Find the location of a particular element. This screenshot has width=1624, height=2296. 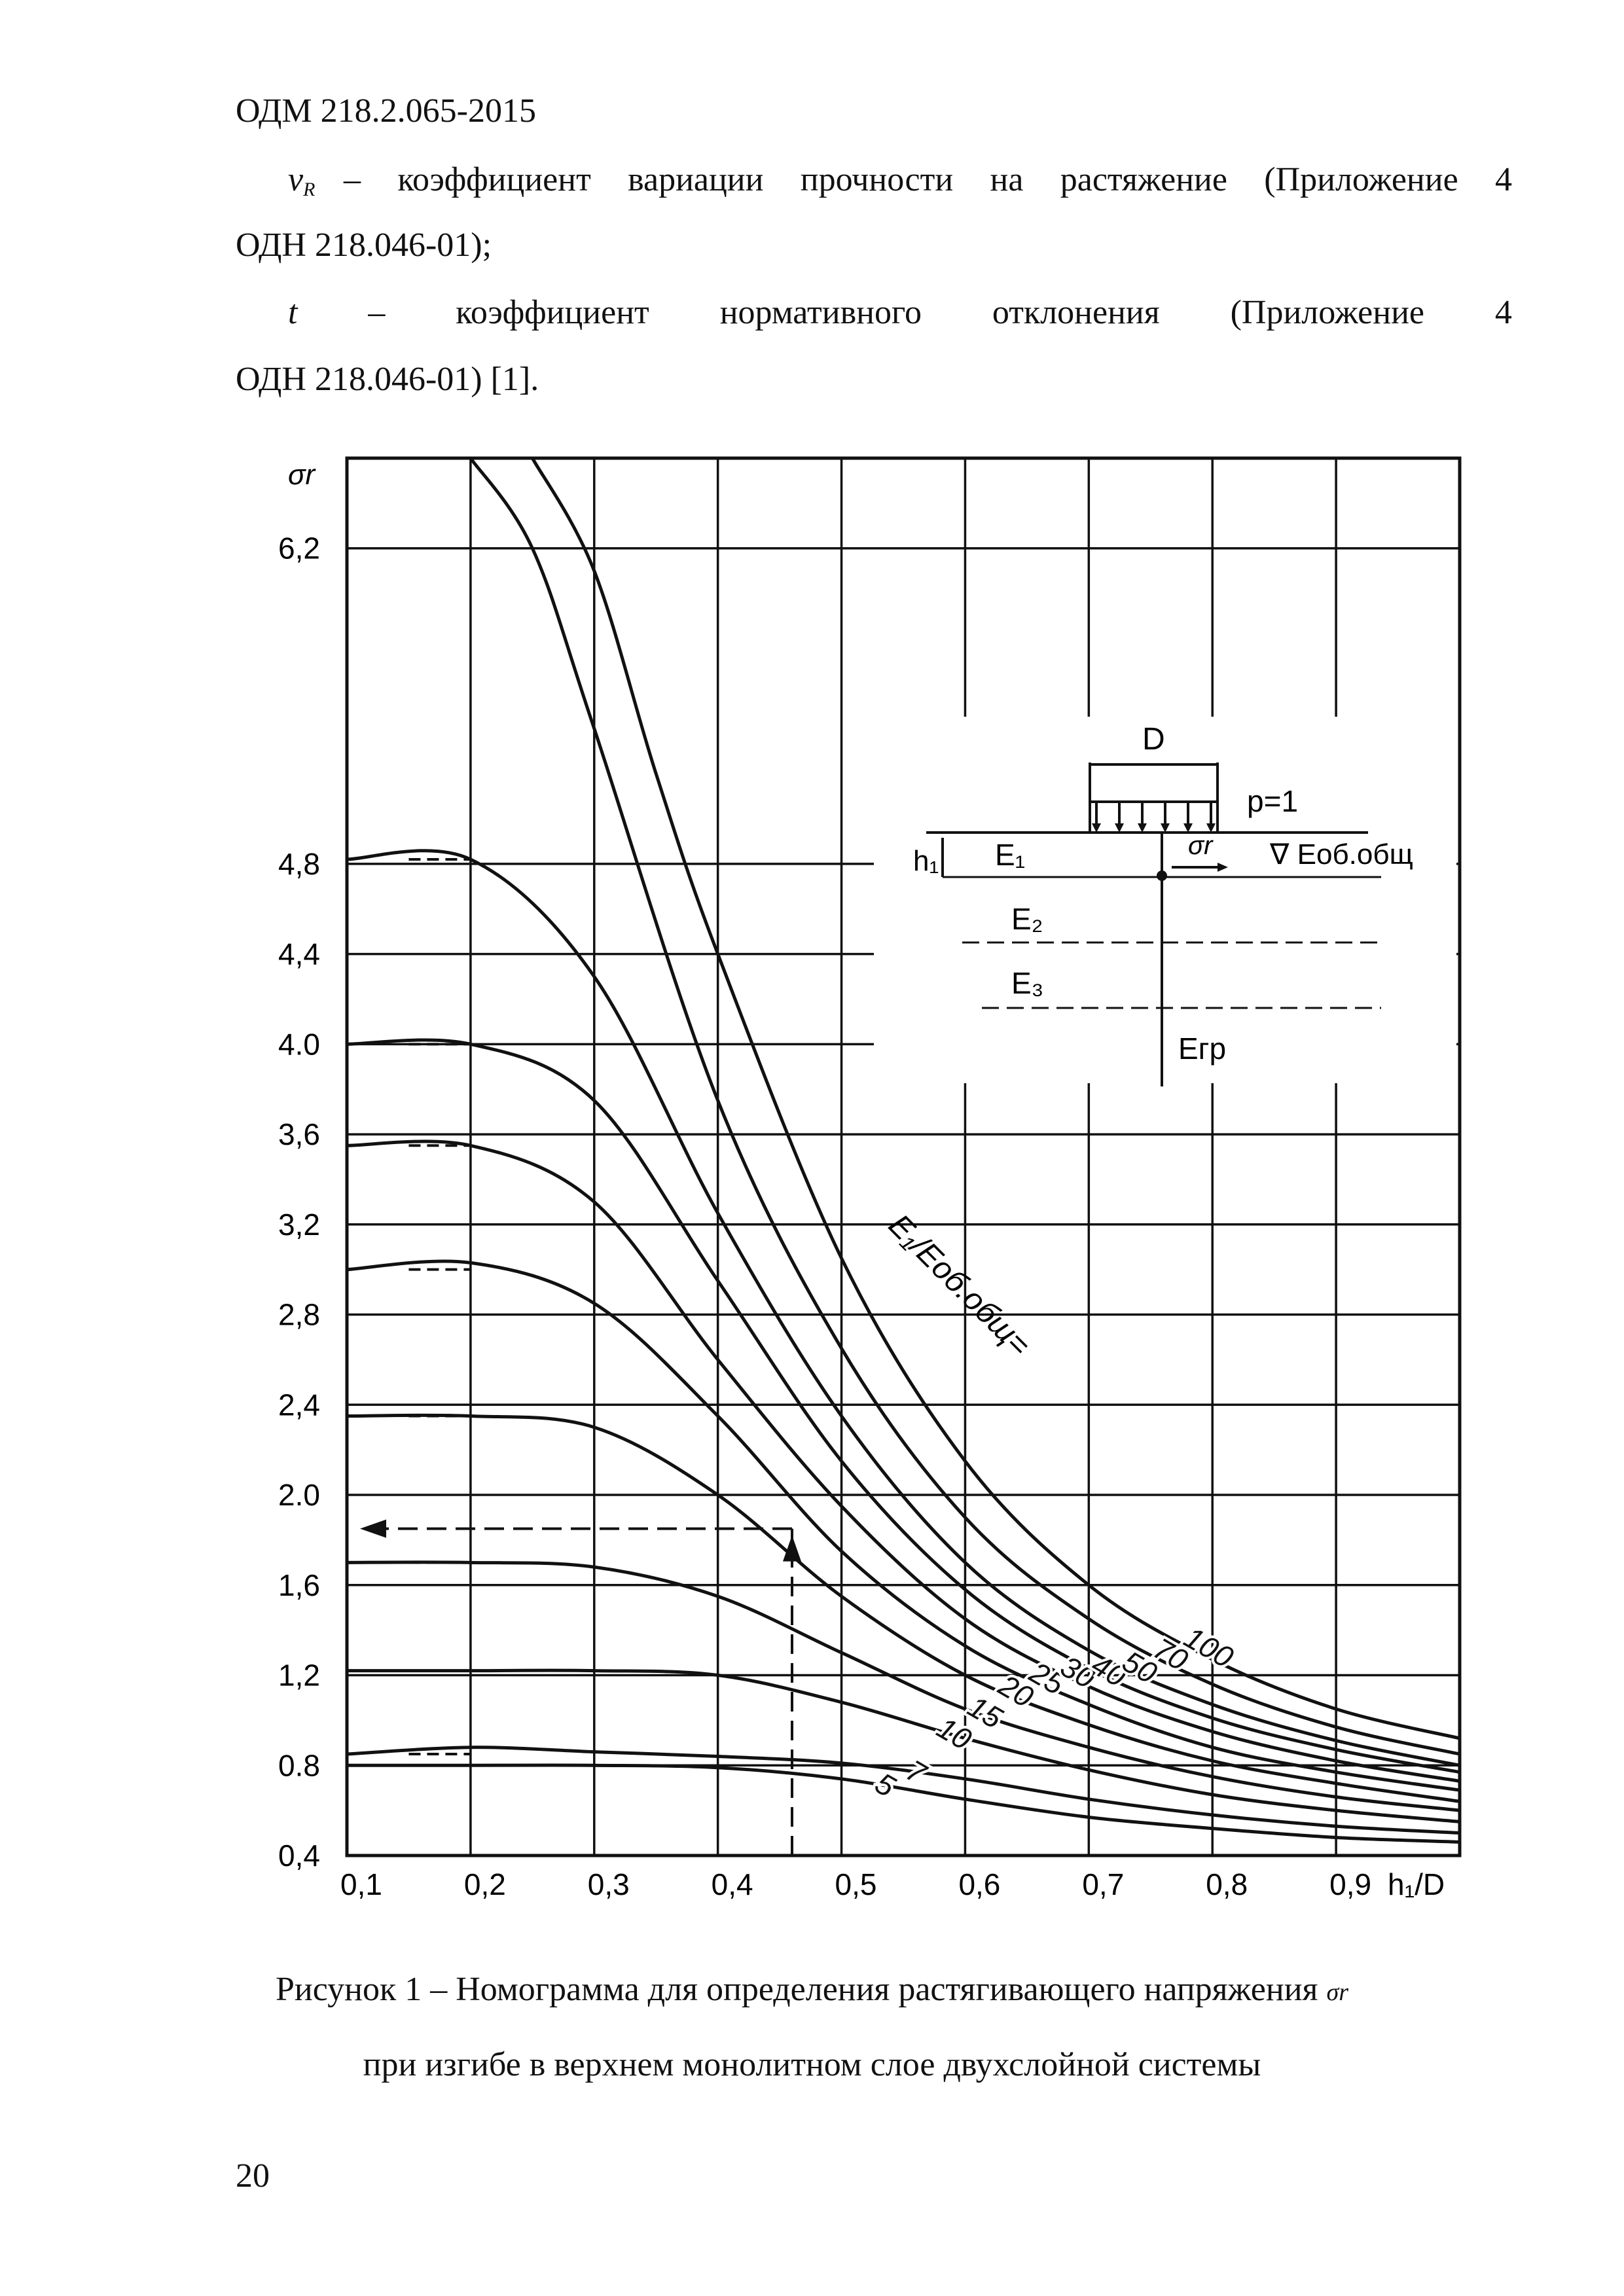

inset-diagram: Dp=1 h₁ E₁ E₂ E₃ Eгр σr ∇ Eоб.общ is located at coordinates (1165, 901).